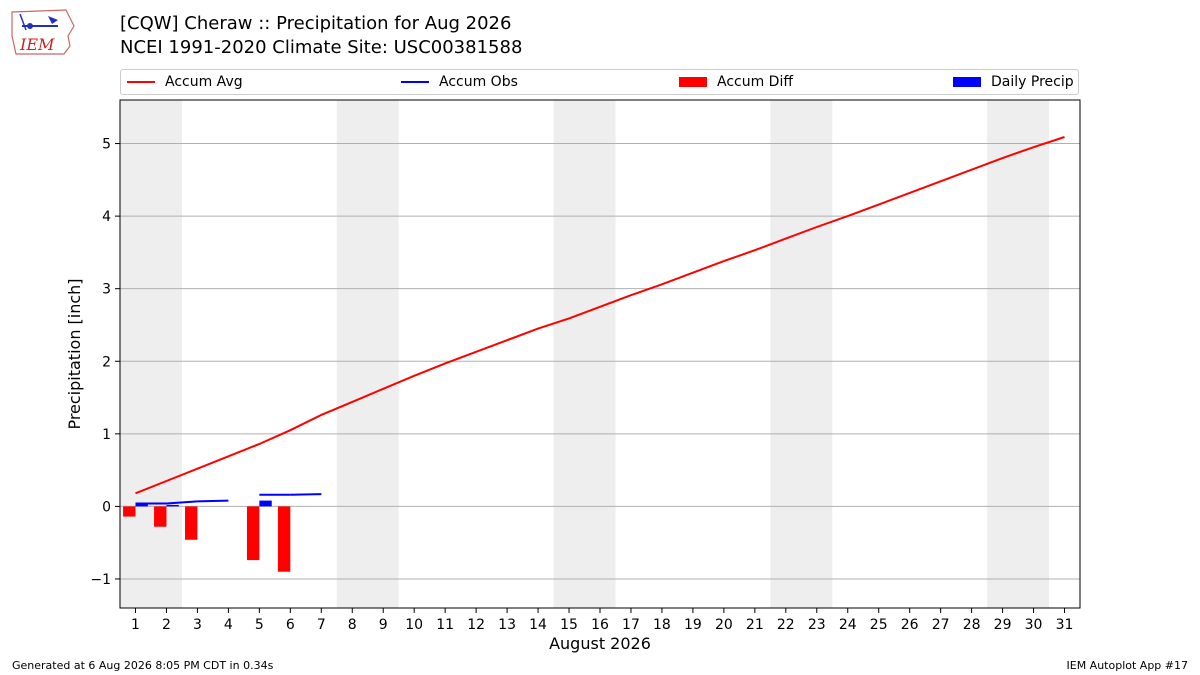 The image size is (1200, 675). Describe the element at coordinates (538, 625) in the screenshot. I see `x-tick-label: 14` at that location.